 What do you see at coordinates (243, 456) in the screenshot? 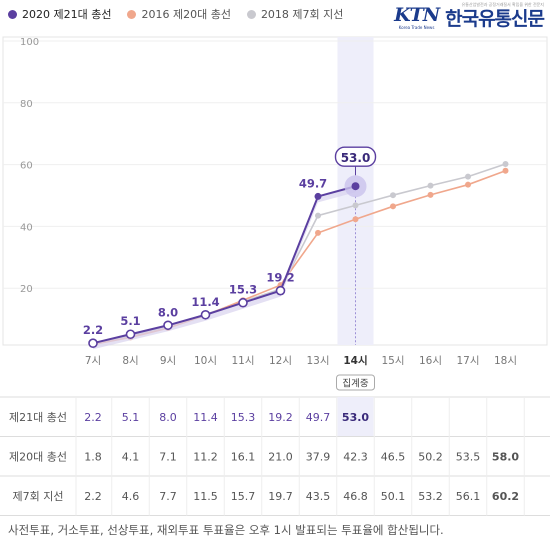
I see `table-cell: 16.1` at bounding box center [243, 456].